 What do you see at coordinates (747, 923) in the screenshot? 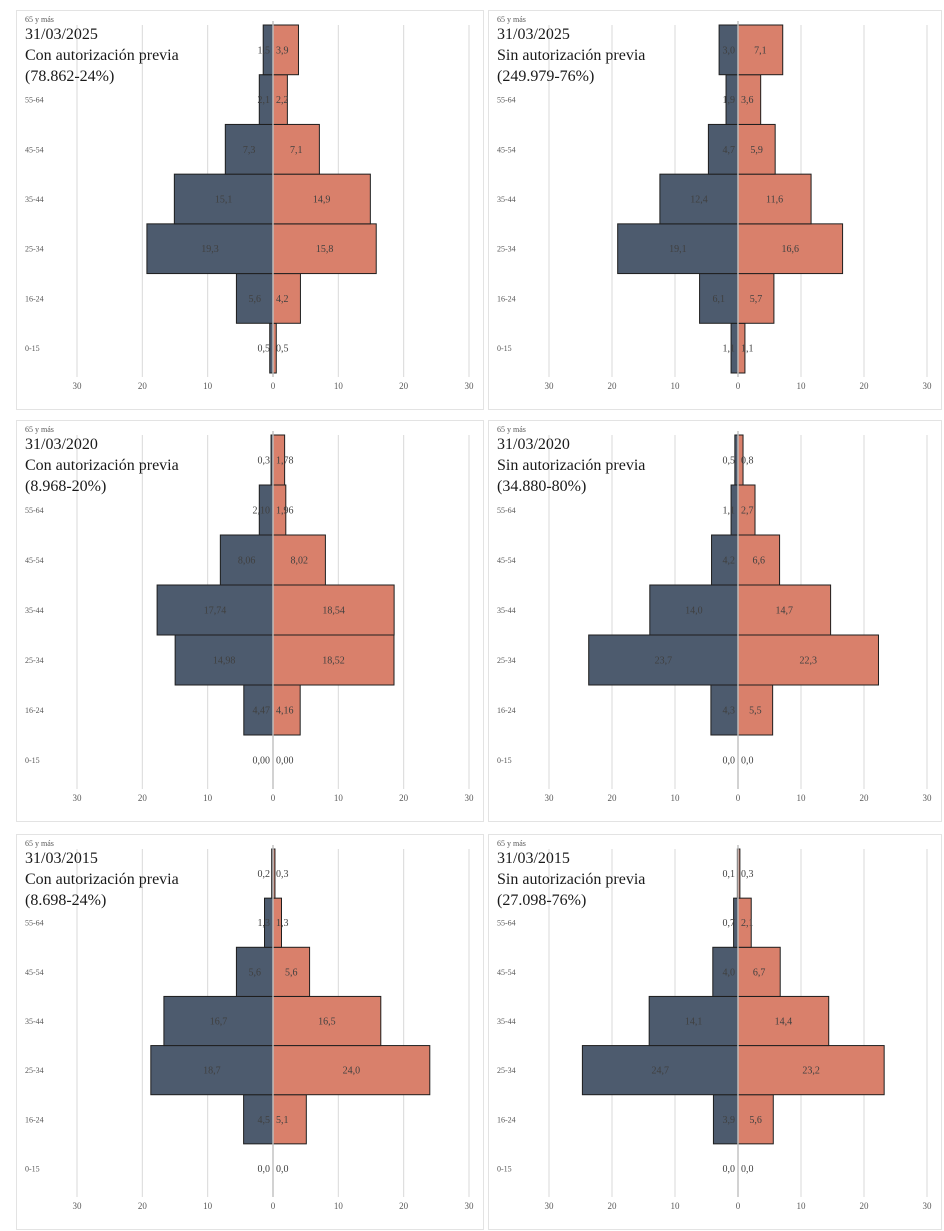
I see `value-label-right: 2,1` at bounding box center [747, 923].